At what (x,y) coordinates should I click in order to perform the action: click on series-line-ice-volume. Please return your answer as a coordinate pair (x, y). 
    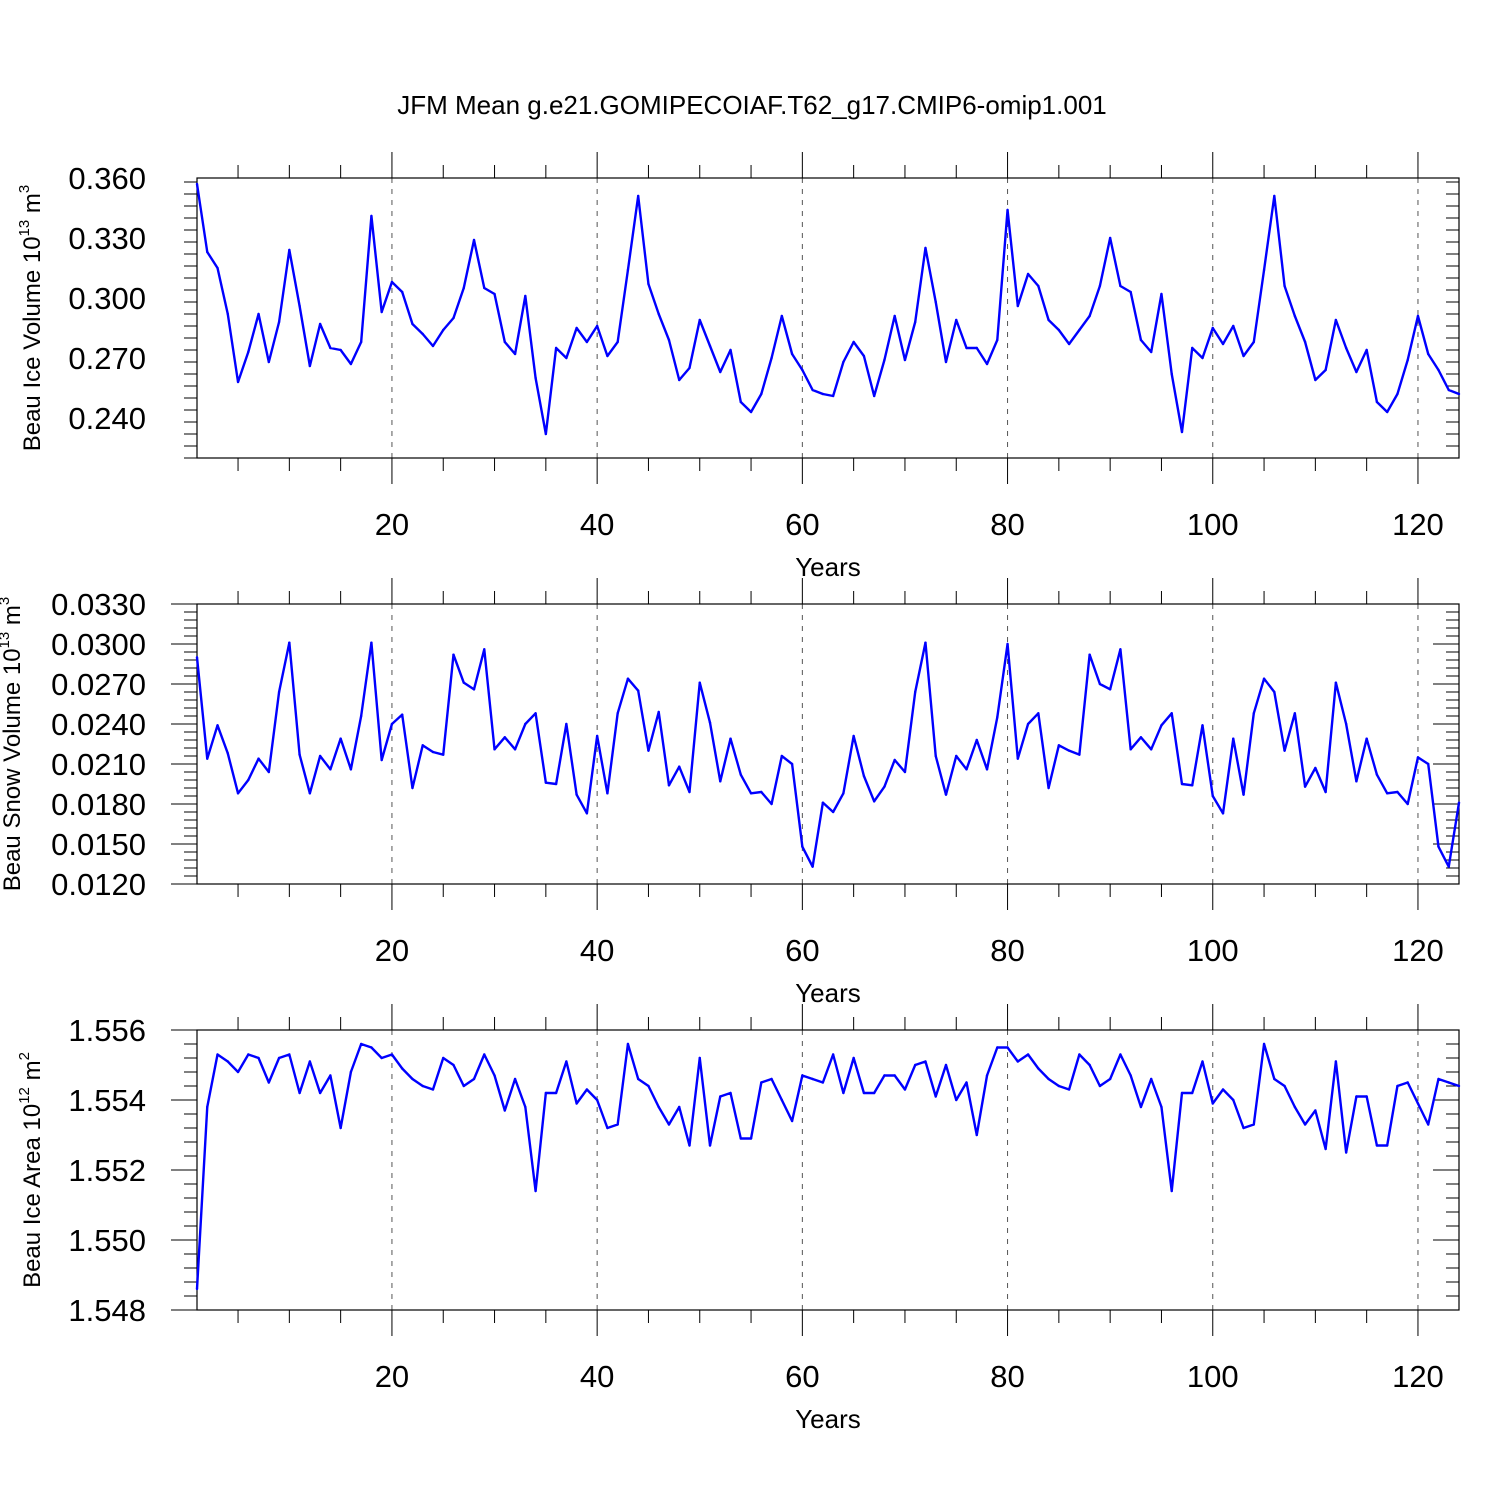
    Looking at the image, I should click on (827, 309).